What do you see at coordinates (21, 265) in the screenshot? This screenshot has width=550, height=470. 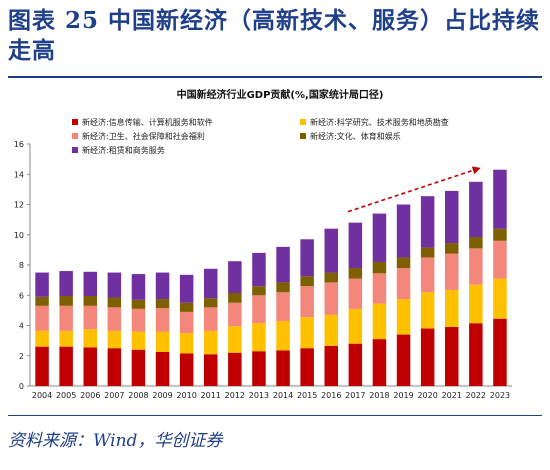 I see `y-tick-label: 8` at bounding box center [21, 265].